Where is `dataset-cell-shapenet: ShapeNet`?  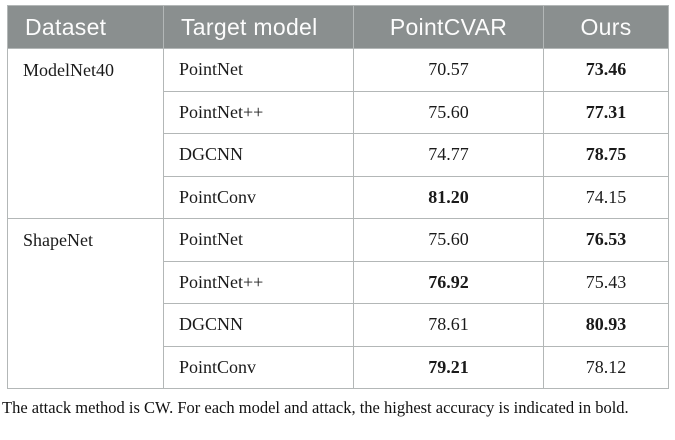 dataset-cell-shapenet: ShapeNet is located at coordinates (85, 303).